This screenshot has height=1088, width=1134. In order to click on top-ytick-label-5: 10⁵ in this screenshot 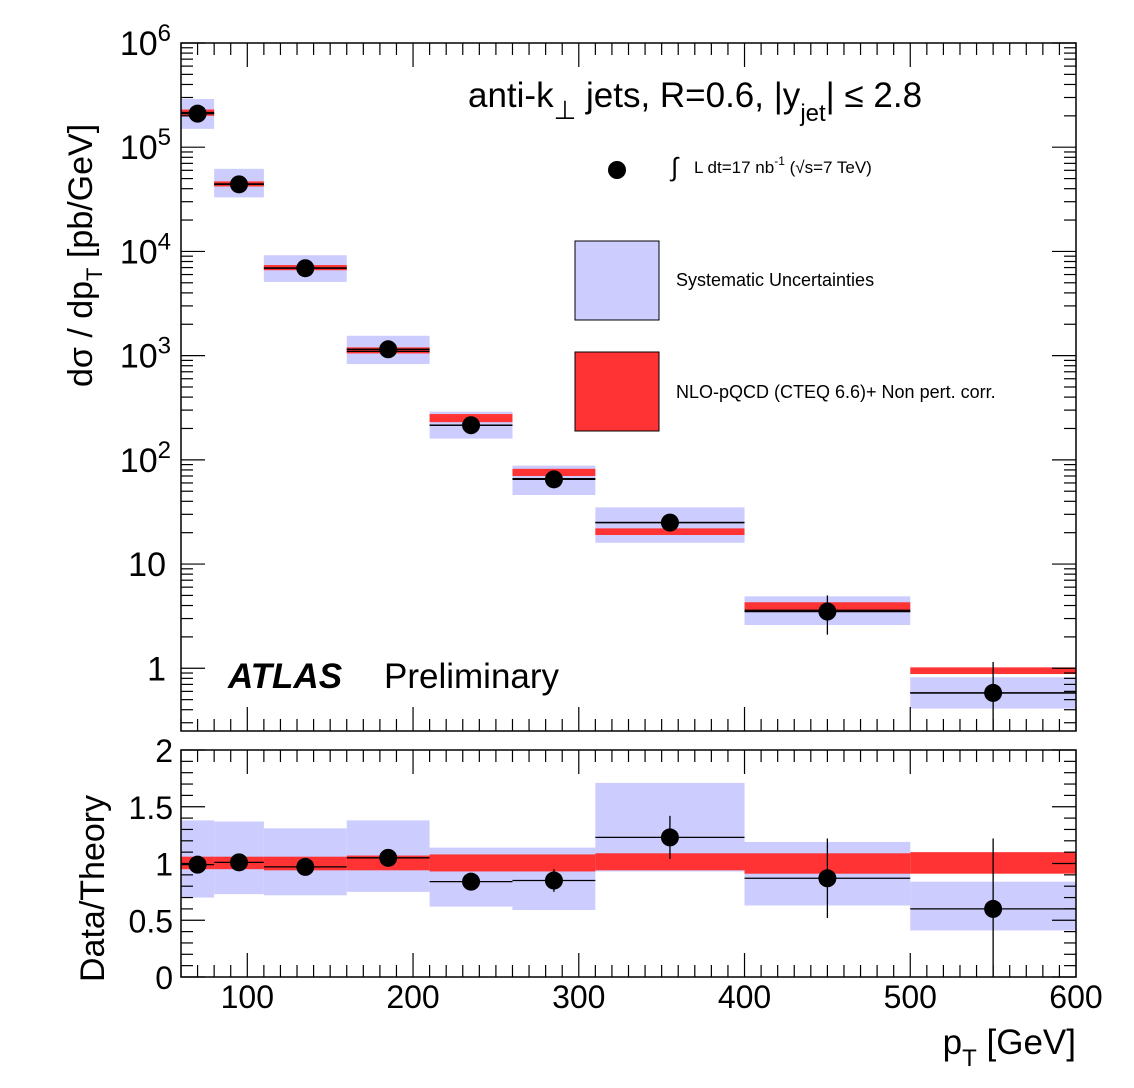, I will do `click(145, 145)`.